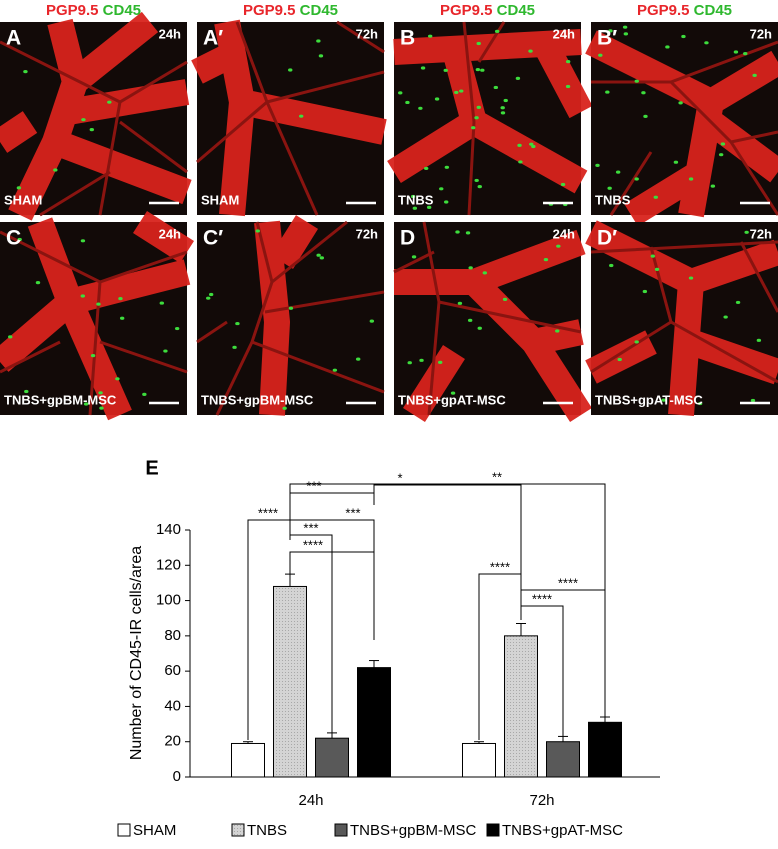 The image size is (778, 849). What do you see at coordinates (564, 33) in the screenshot?
I see `panel-time: 24h` at bounding box center [564, 33].